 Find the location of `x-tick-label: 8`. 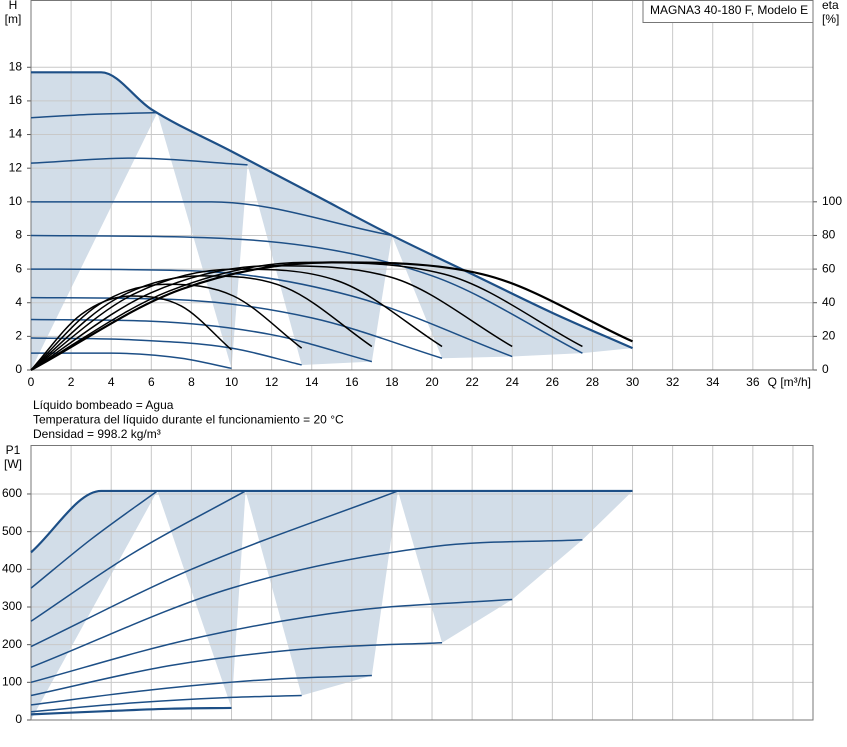

x-tick-label: 8 is located at coordinates (191, 382).